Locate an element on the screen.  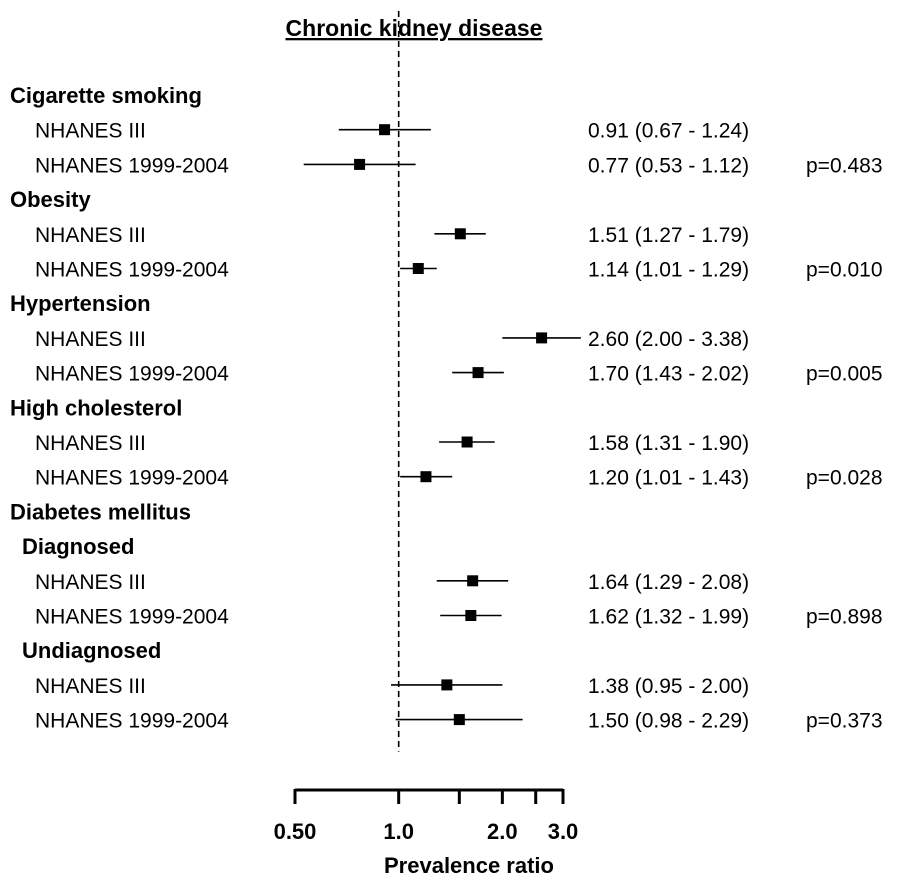
p-value: p=0.898 is located at coordinates (844, 617).